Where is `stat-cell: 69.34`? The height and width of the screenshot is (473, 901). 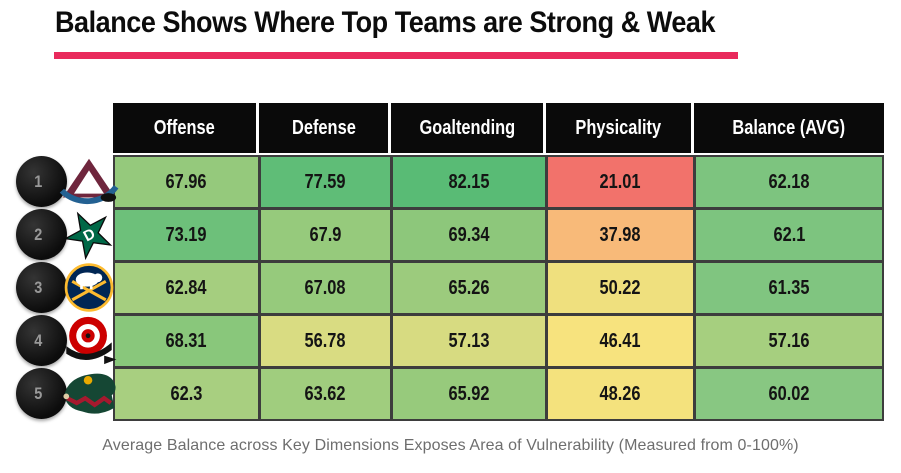
stat-cell: 69.34 is located at coordinates (469, 235).